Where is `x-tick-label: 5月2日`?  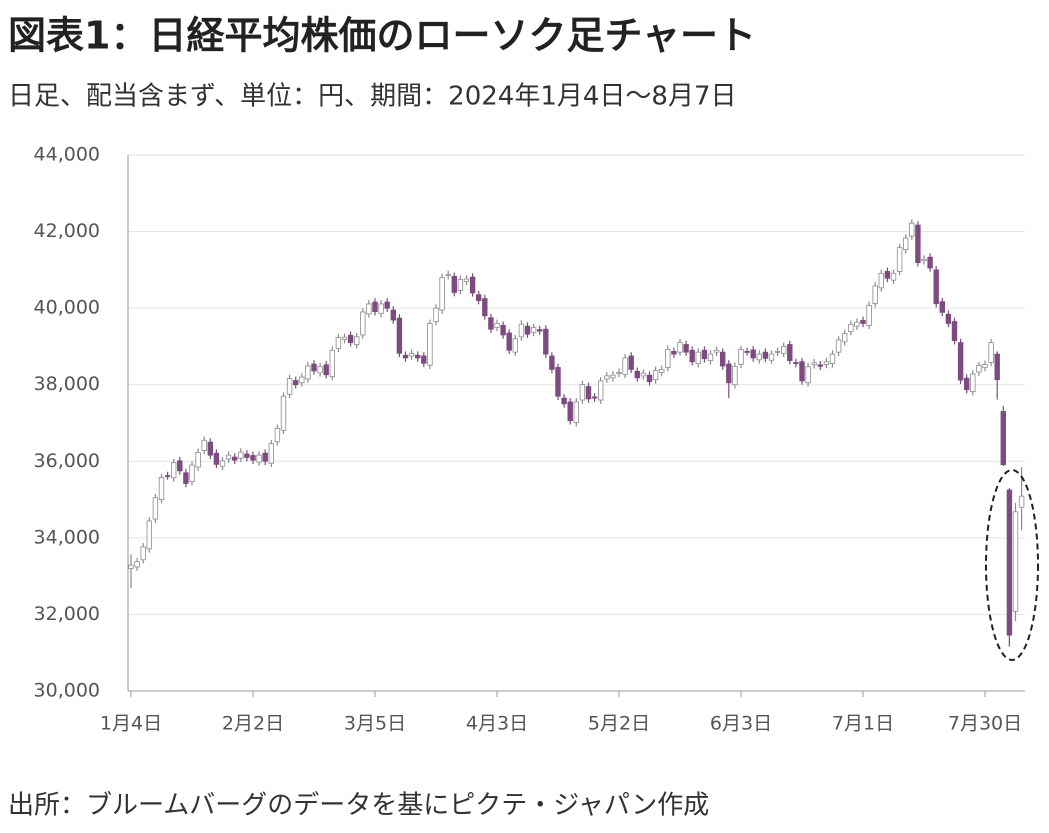
x-tick-label: 5月2日 is located at coordinates (619, 724).